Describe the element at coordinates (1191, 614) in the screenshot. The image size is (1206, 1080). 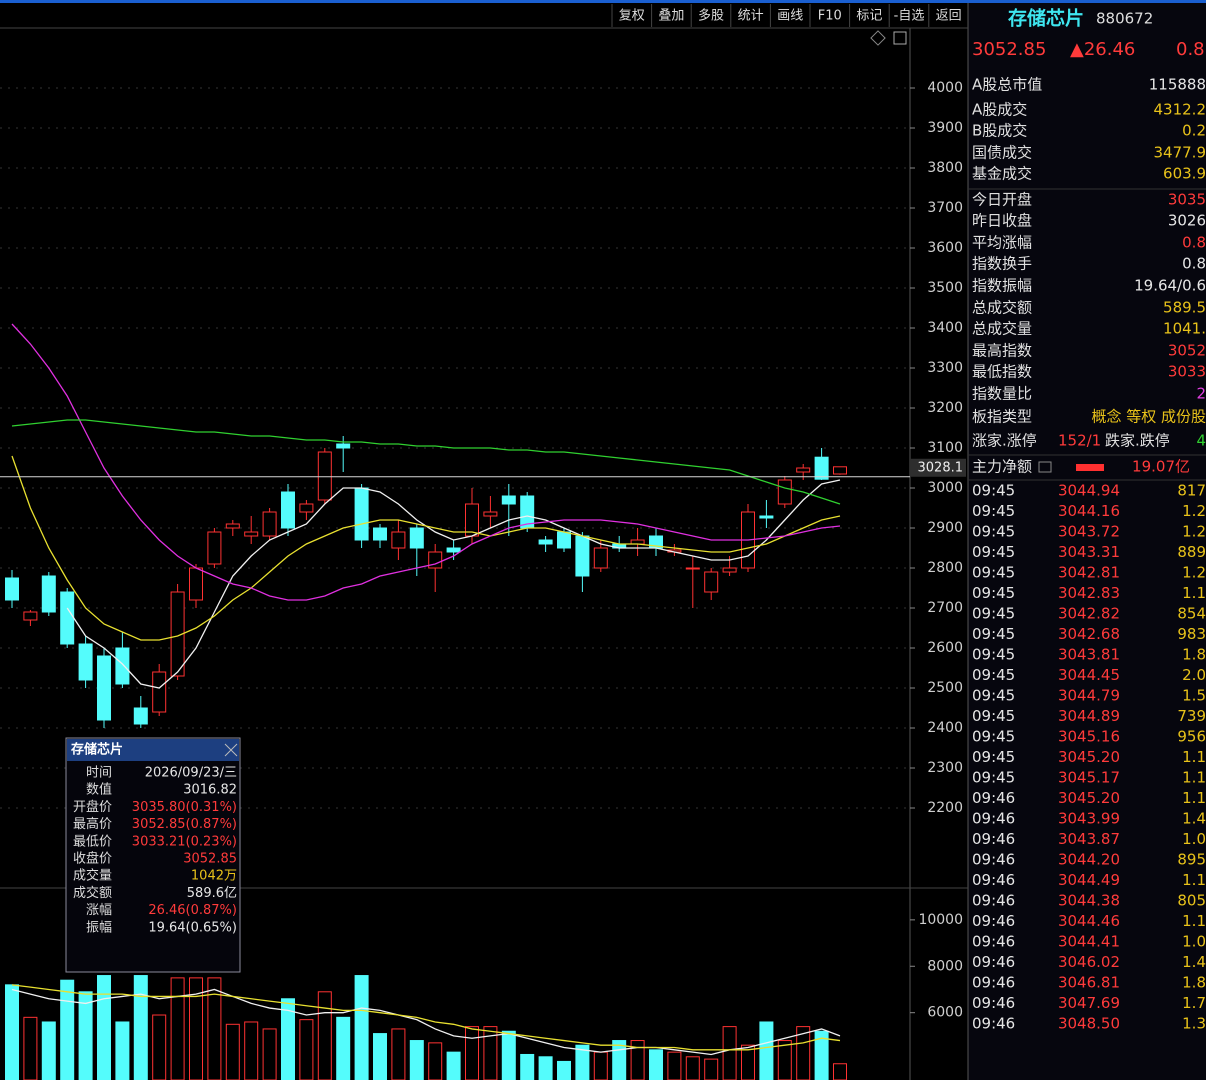
I see `tick-volume: 854` at that location.